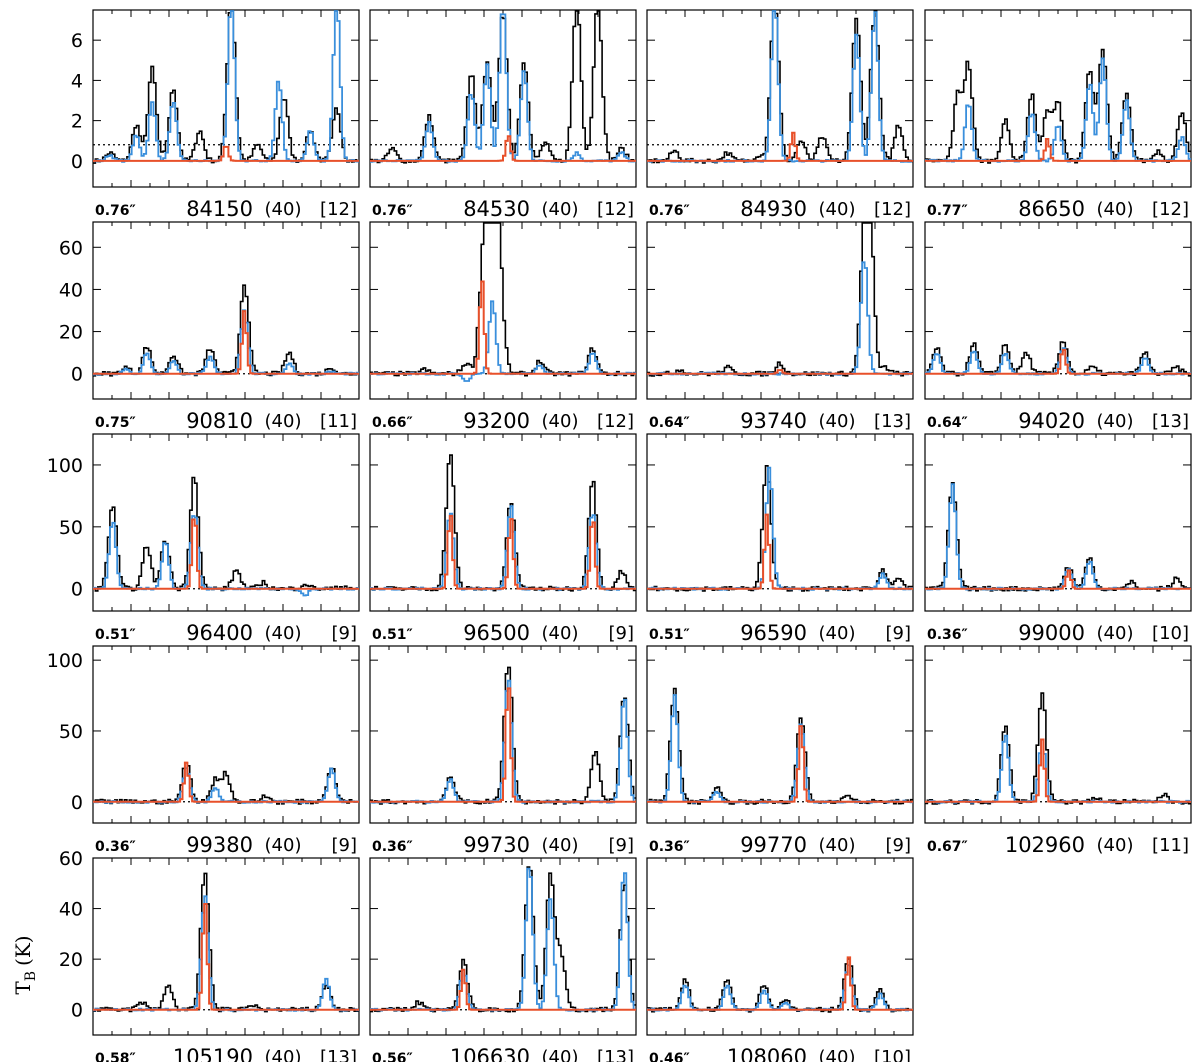 This screenshot has width=1200, height=1062. Describe the element at coordinates (1045, 845) in the screenshot. I see `frequency-label: 102960` at that location.